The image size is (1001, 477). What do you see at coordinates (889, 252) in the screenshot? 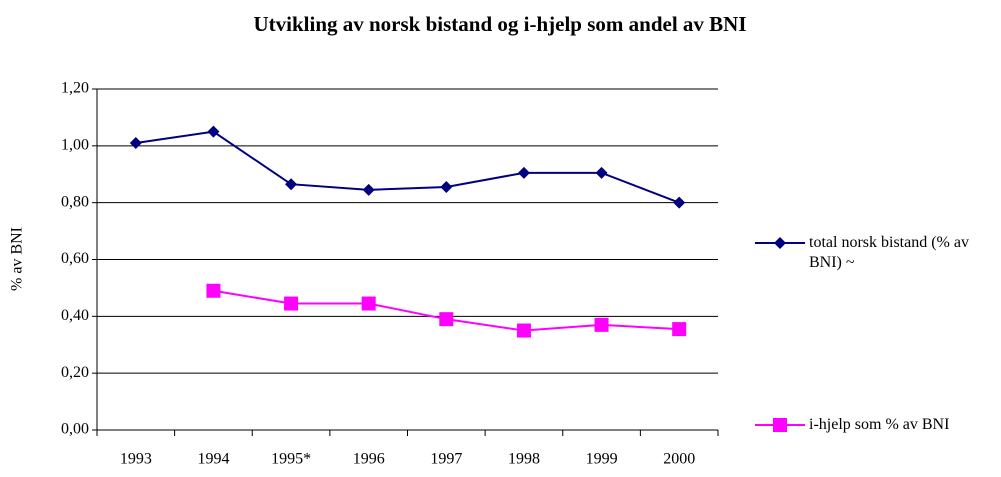
I see `legend-label: total norsk bistand (% av BNI) ~` at bounding box center [889, 252].